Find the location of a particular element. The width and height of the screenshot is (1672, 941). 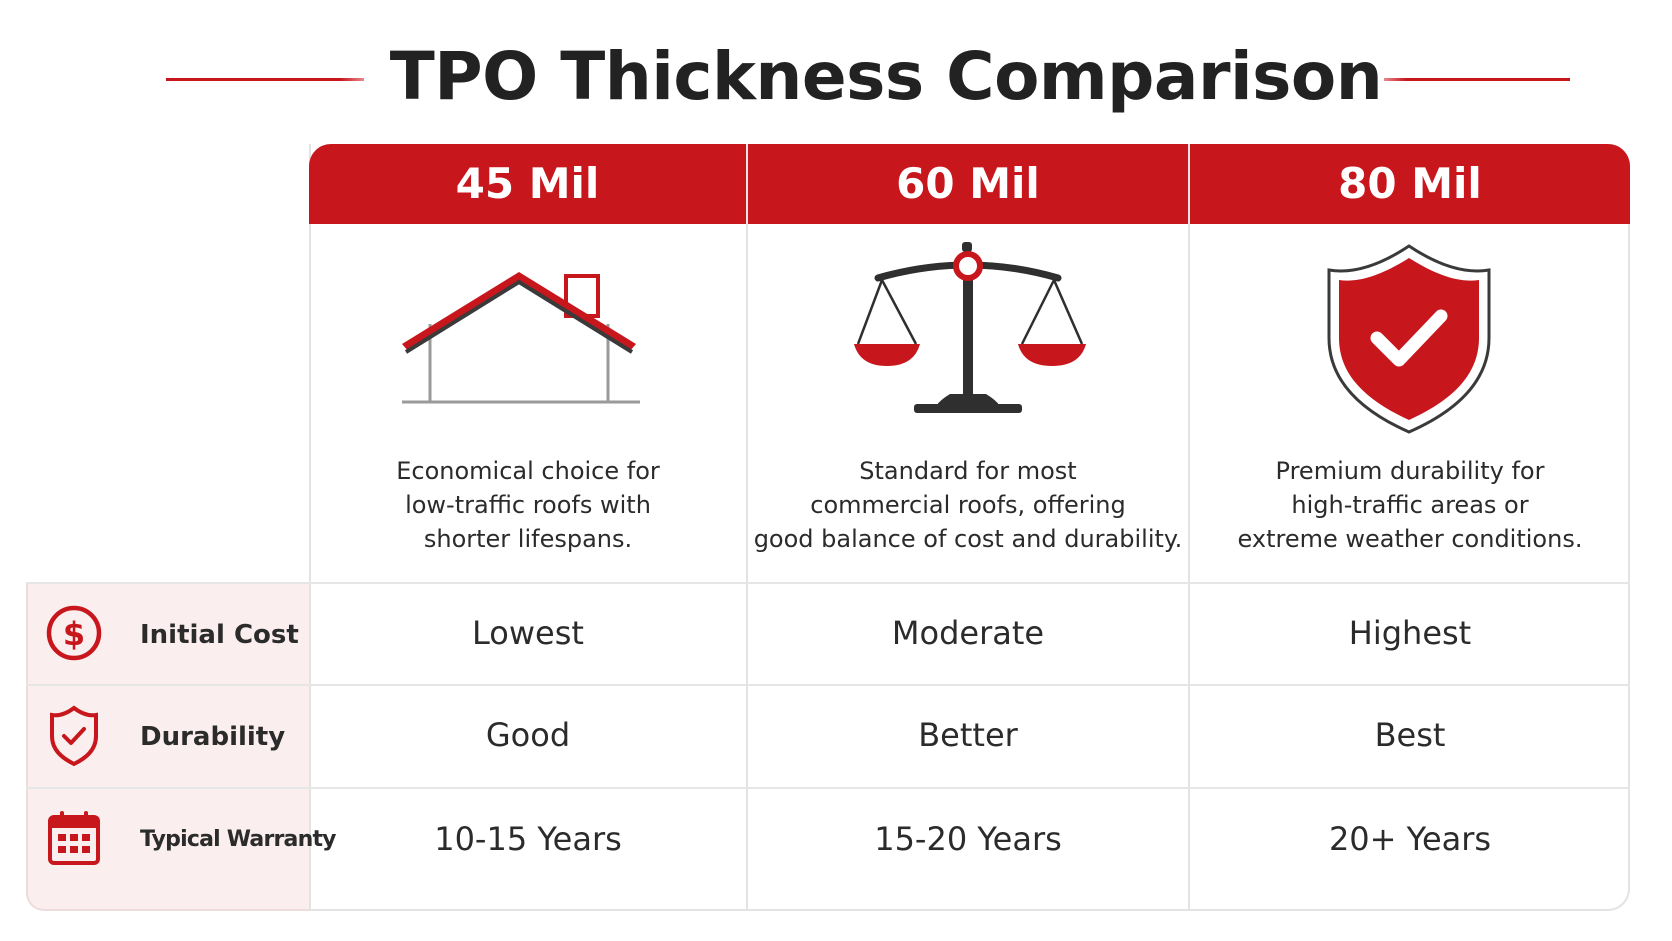

title-decor-line-right is located at coordinates (1477, 79).